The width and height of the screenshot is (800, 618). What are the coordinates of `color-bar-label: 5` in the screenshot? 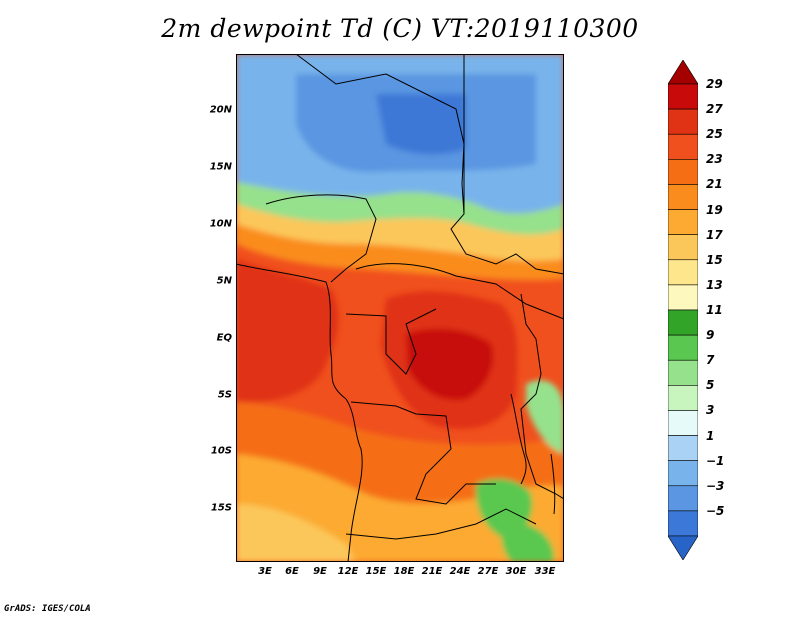 It's located at (710, 385).